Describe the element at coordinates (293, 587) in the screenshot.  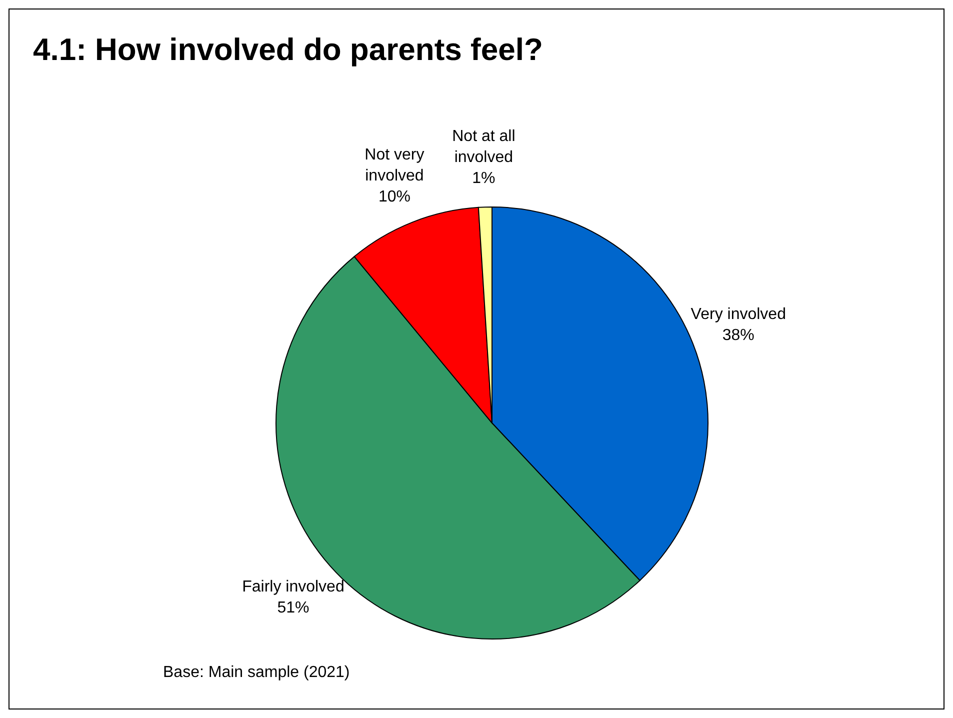
I see `slice-label: Fairly involved` at that location.